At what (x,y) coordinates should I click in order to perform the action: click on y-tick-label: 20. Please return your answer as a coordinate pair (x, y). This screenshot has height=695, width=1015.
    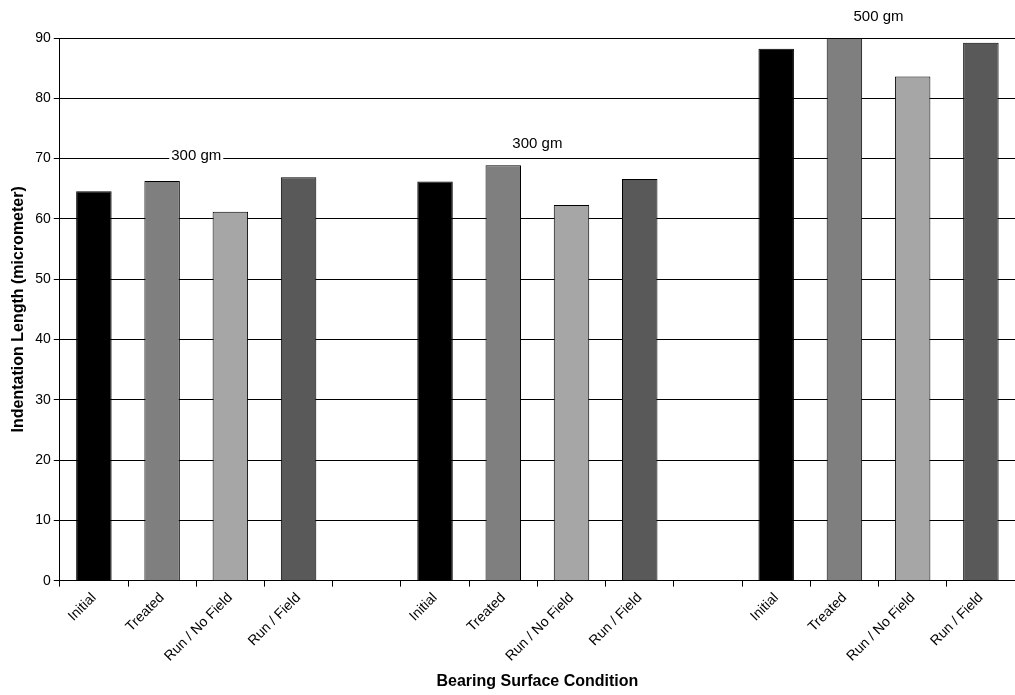
    Looking at the image, I should click on (43, 458).